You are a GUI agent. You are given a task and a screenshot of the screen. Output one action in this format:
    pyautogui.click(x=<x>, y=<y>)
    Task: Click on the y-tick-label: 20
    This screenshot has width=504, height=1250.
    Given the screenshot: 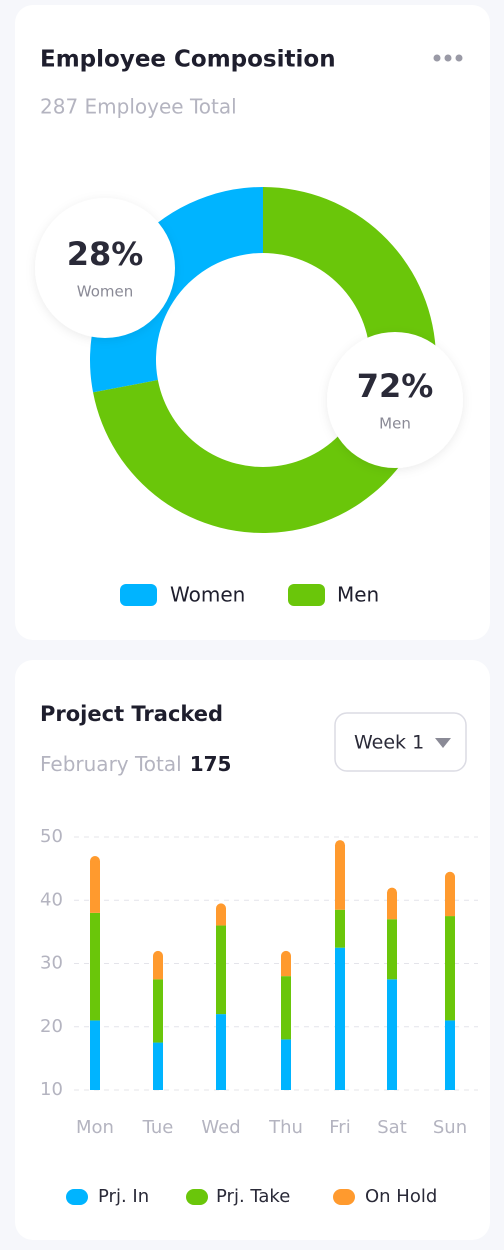 What is the action you would take?
    pyautogui.click(x=51, y=1026)
    